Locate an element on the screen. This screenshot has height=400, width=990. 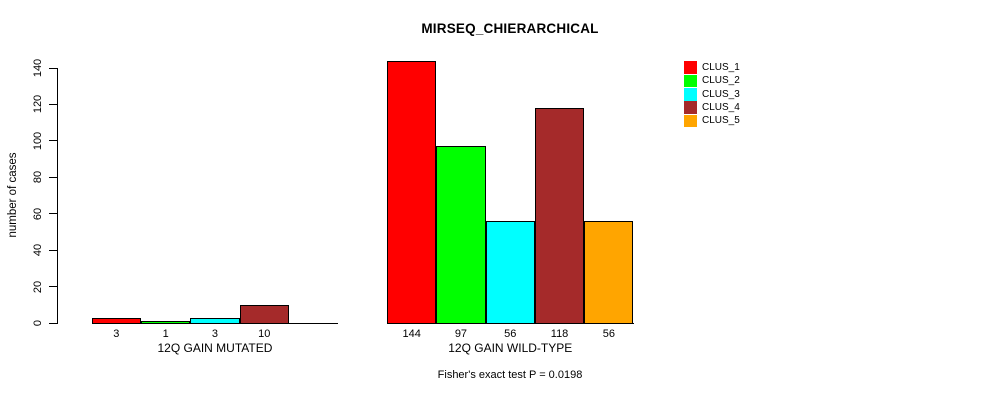
y-axis-line is located at coordinates (57, 195).